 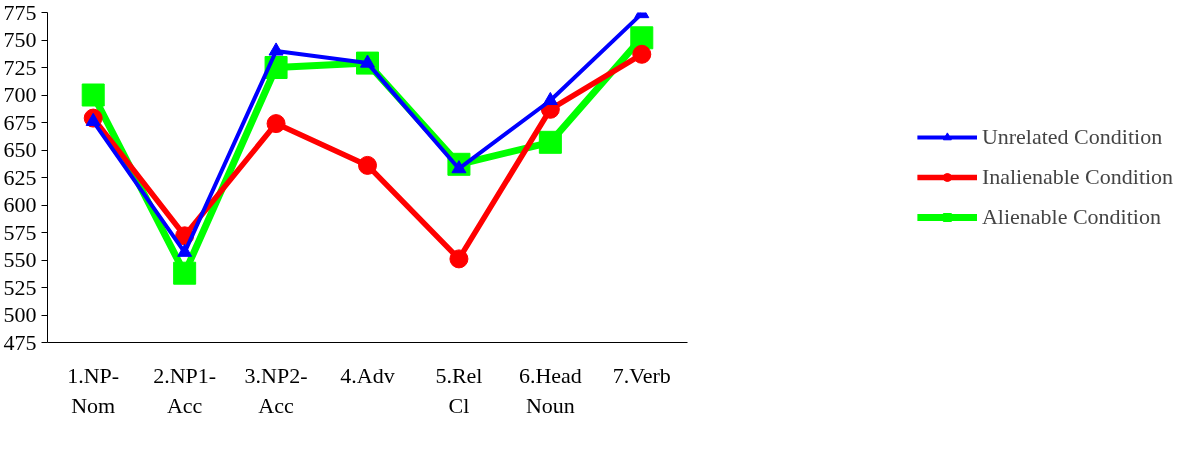 I want to click on y-tick-label: 550, so click(x=20, y=259).